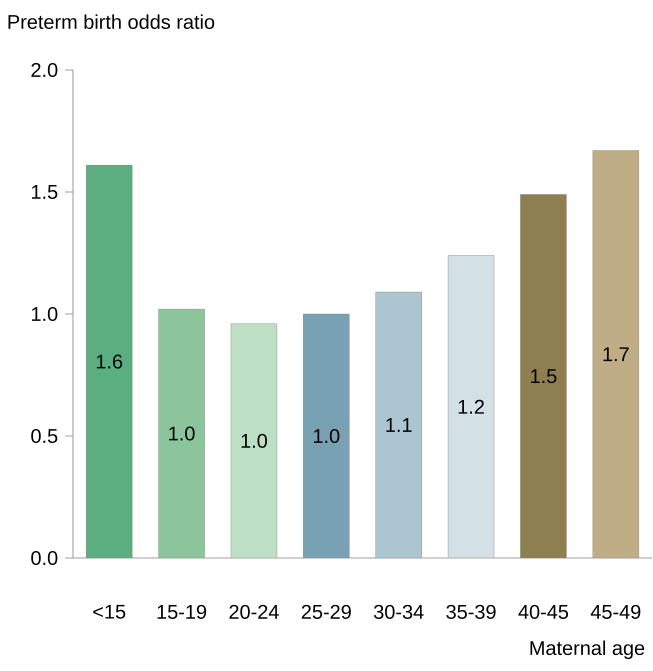 This screenshot has width=653, height=671. Describe the element at coordinates (109, 361) in the screenshot. I see `data-label: 1.6` at that location.